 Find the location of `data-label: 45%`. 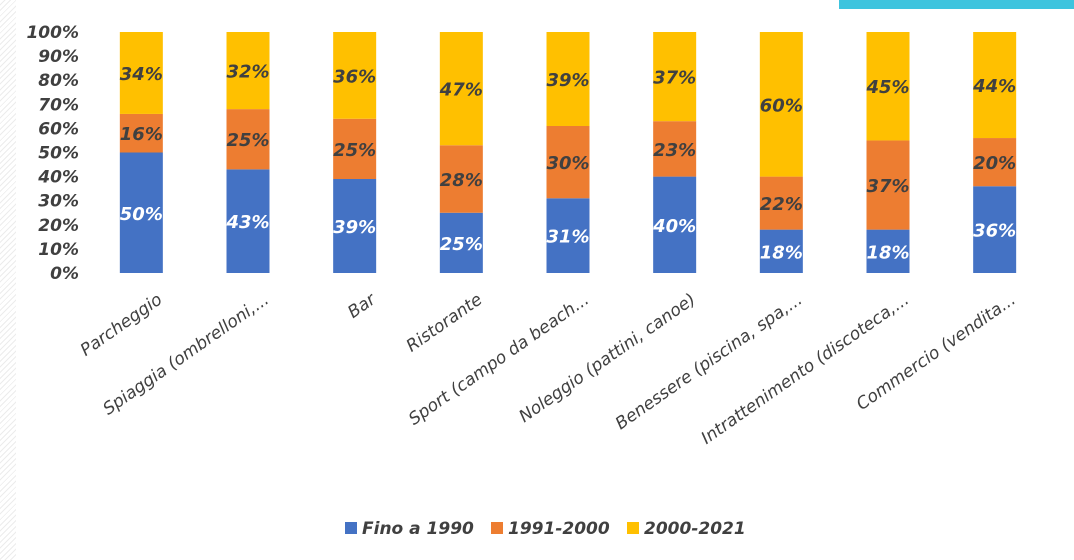

data-label: 45% is located at coordinates (887, 87).